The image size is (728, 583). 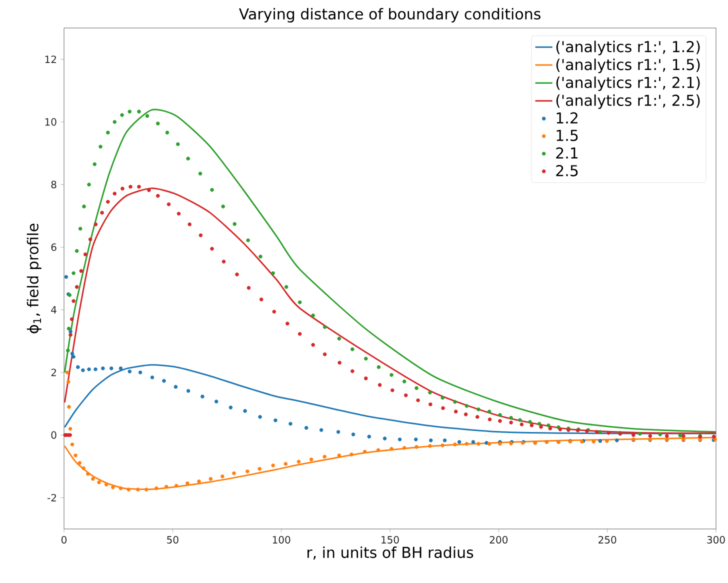 I want to click on x-tick-label: 0, so click(x=64, y=540).